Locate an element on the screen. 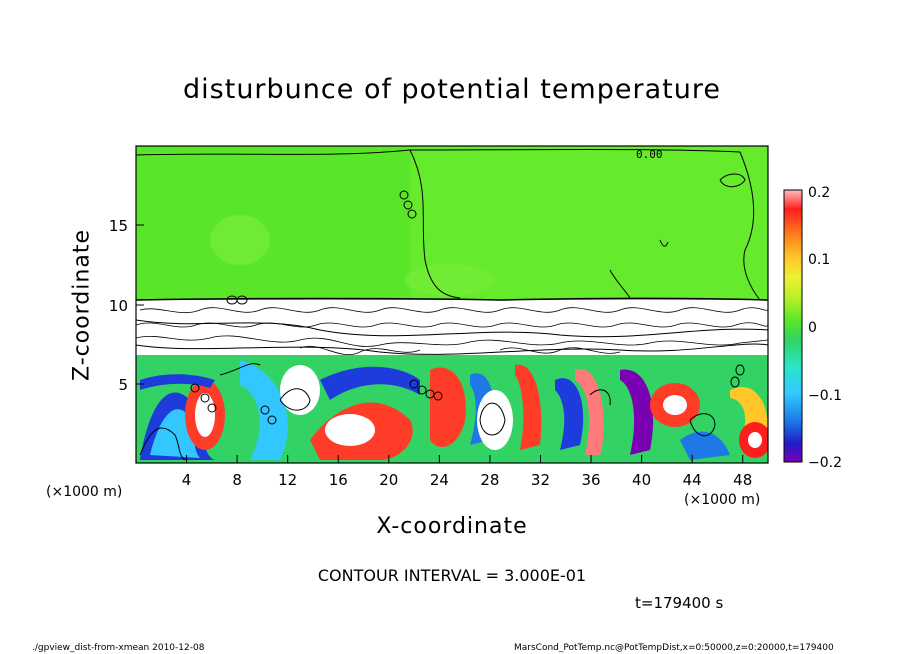 This screenshot has width=904, height=654. contour-label: 0.00 is located at coordinates (649, 154).